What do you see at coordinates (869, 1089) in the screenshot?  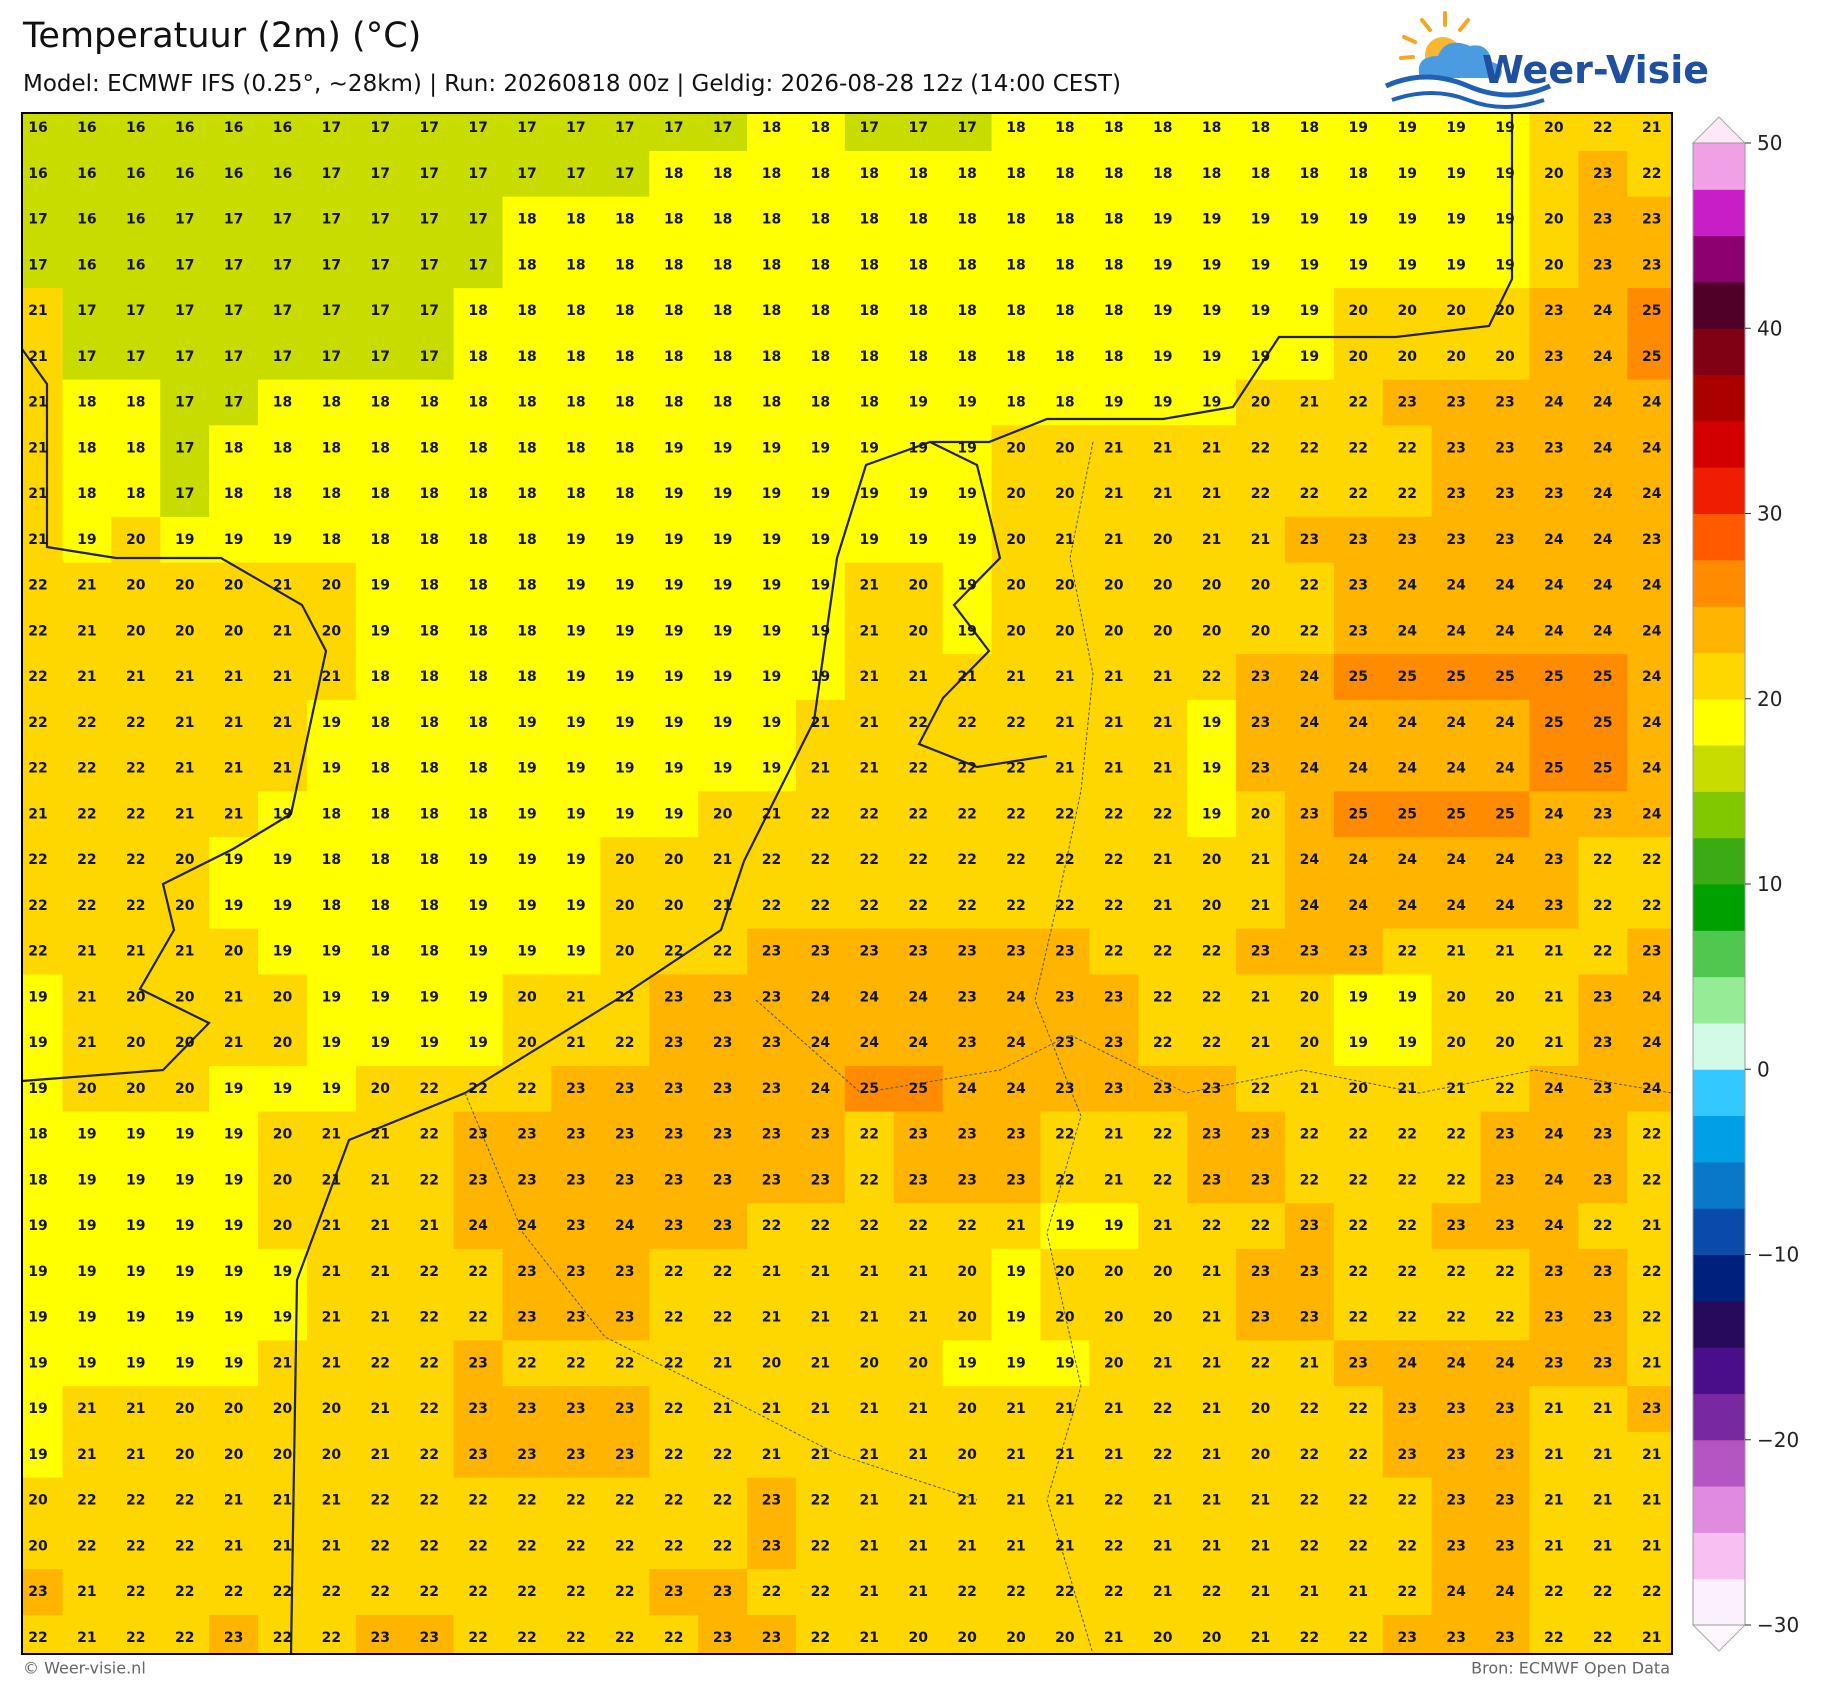 I see `map-value: 25` at bounding box center [869, 1089].